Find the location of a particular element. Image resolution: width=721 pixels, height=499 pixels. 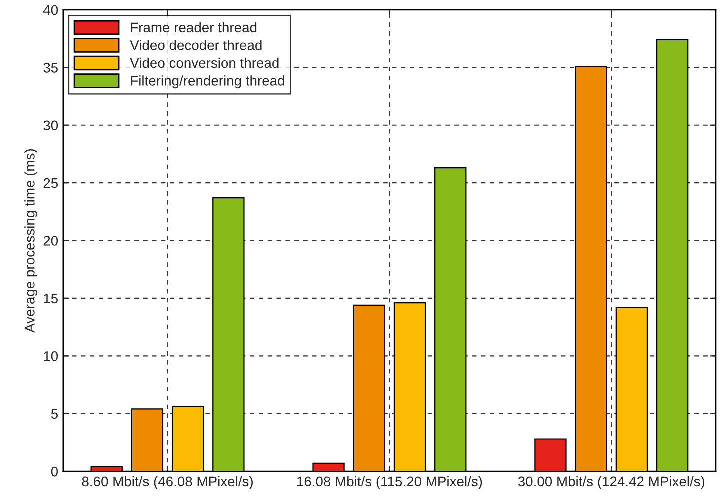

y-tick-label: 25 is located at coordinates (51, 183).